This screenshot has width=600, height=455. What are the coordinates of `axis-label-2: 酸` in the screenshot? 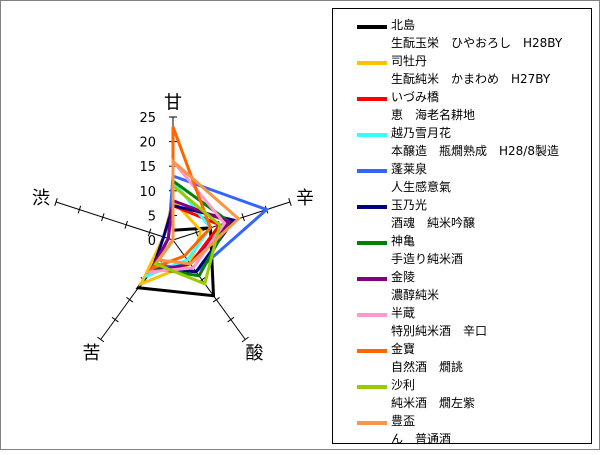 It's located at (255, 353).